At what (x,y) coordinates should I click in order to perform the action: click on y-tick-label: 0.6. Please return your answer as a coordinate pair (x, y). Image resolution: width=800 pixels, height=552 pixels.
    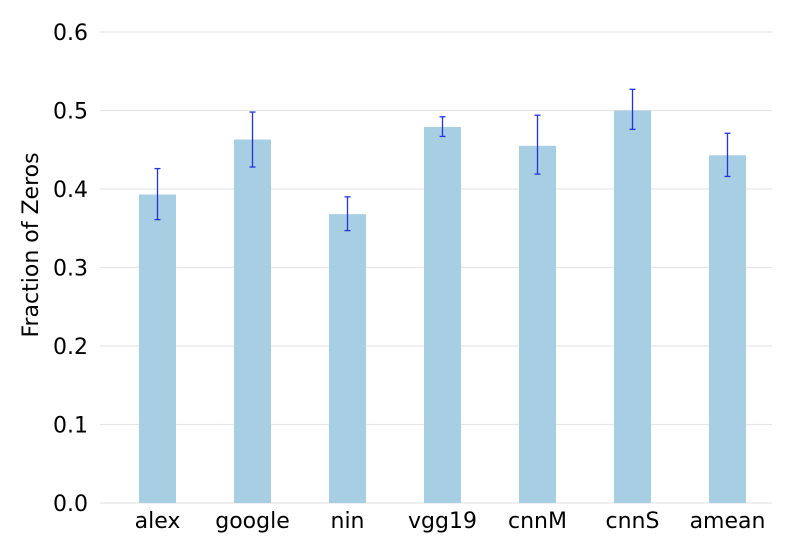
    Looking at the image, I should click on (70, 33).